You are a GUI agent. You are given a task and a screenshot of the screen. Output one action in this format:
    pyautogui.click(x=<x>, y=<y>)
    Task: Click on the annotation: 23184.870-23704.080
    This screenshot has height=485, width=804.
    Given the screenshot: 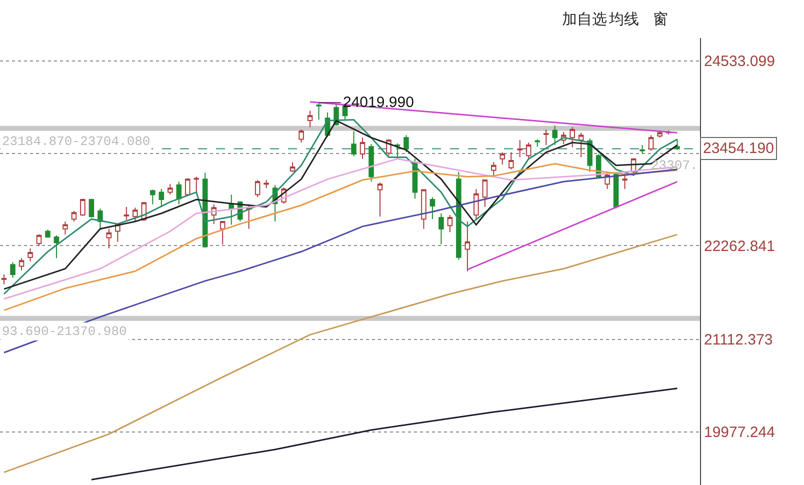 What is the action you would take?
    pyautogui.click(x=76, y=141)
    